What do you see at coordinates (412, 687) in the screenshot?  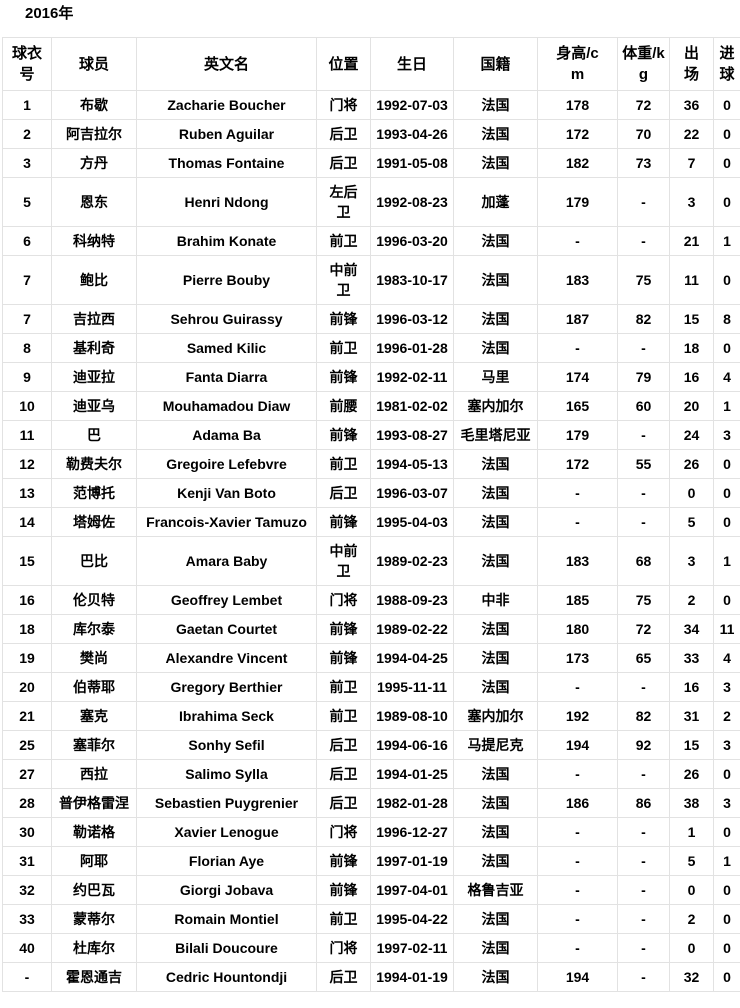 I see `cell-birthday: 1995-11-11` at bounding box center [412, 687].